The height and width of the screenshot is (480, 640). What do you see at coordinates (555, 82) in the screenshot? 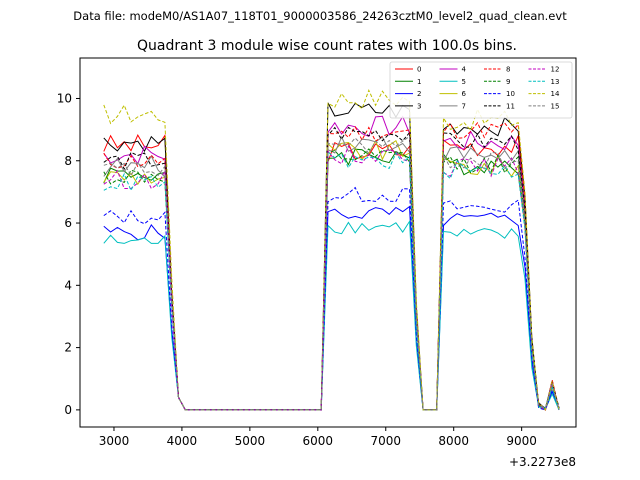
I see `legend-label-13: 13` at bounding box center [555, 82].